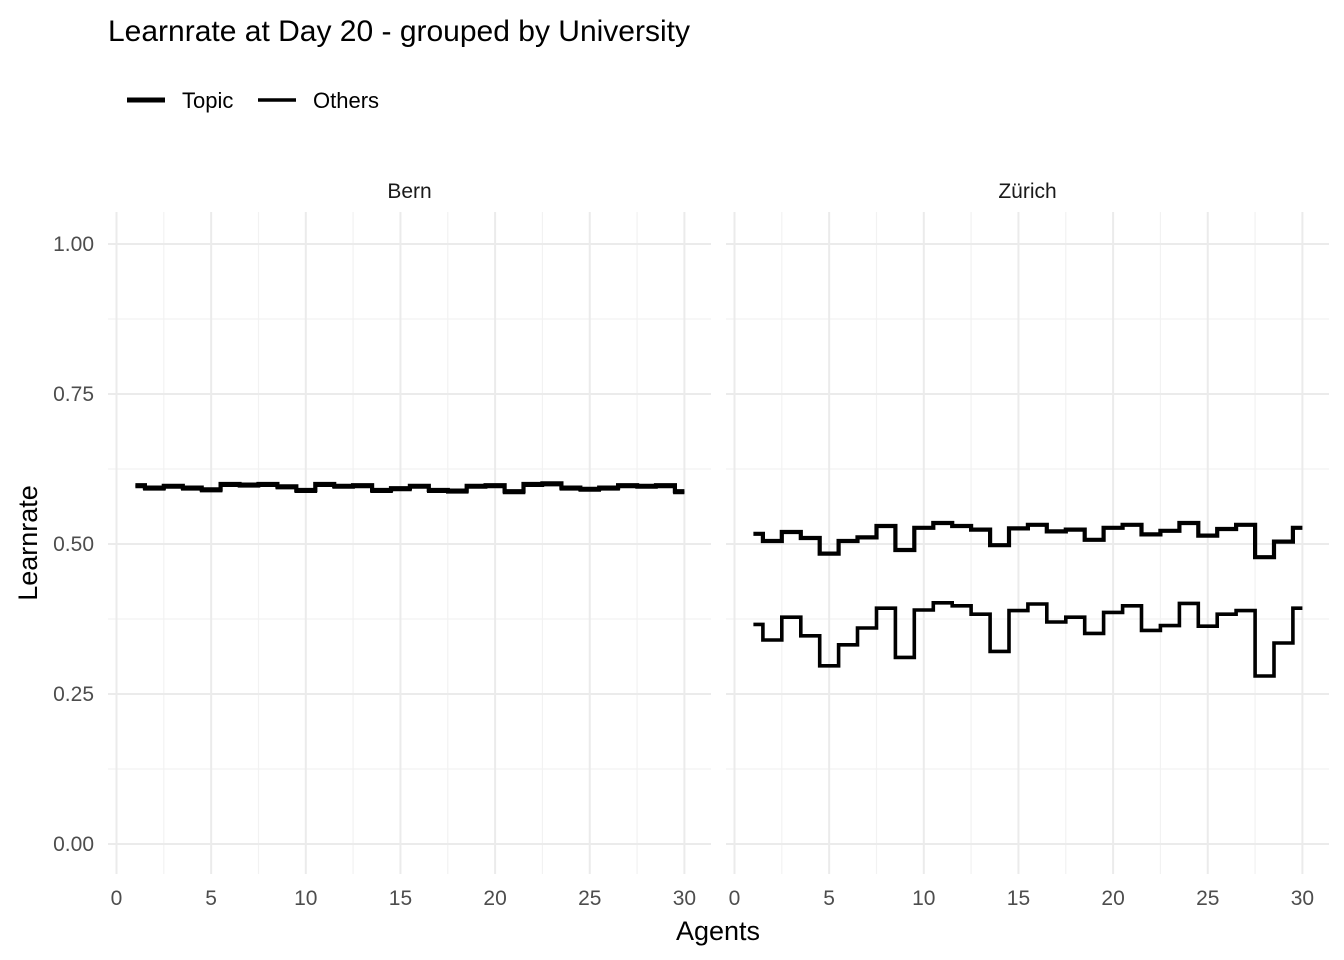  What do you see at coordinates (207, 100) in the screenshot?
I see `legend-label-topic: Topic` at bounding box center [207, 100].